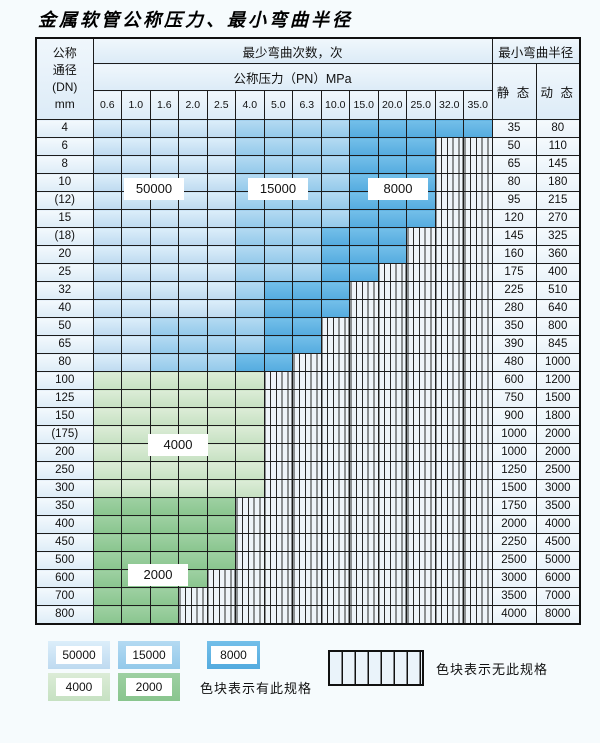 The height and width of the screenshot is (743, 600). What do you see at coordinates (308, 164) in the screenshot?
I see `table-row: 8 65 145` at bounding box center [308, 164].